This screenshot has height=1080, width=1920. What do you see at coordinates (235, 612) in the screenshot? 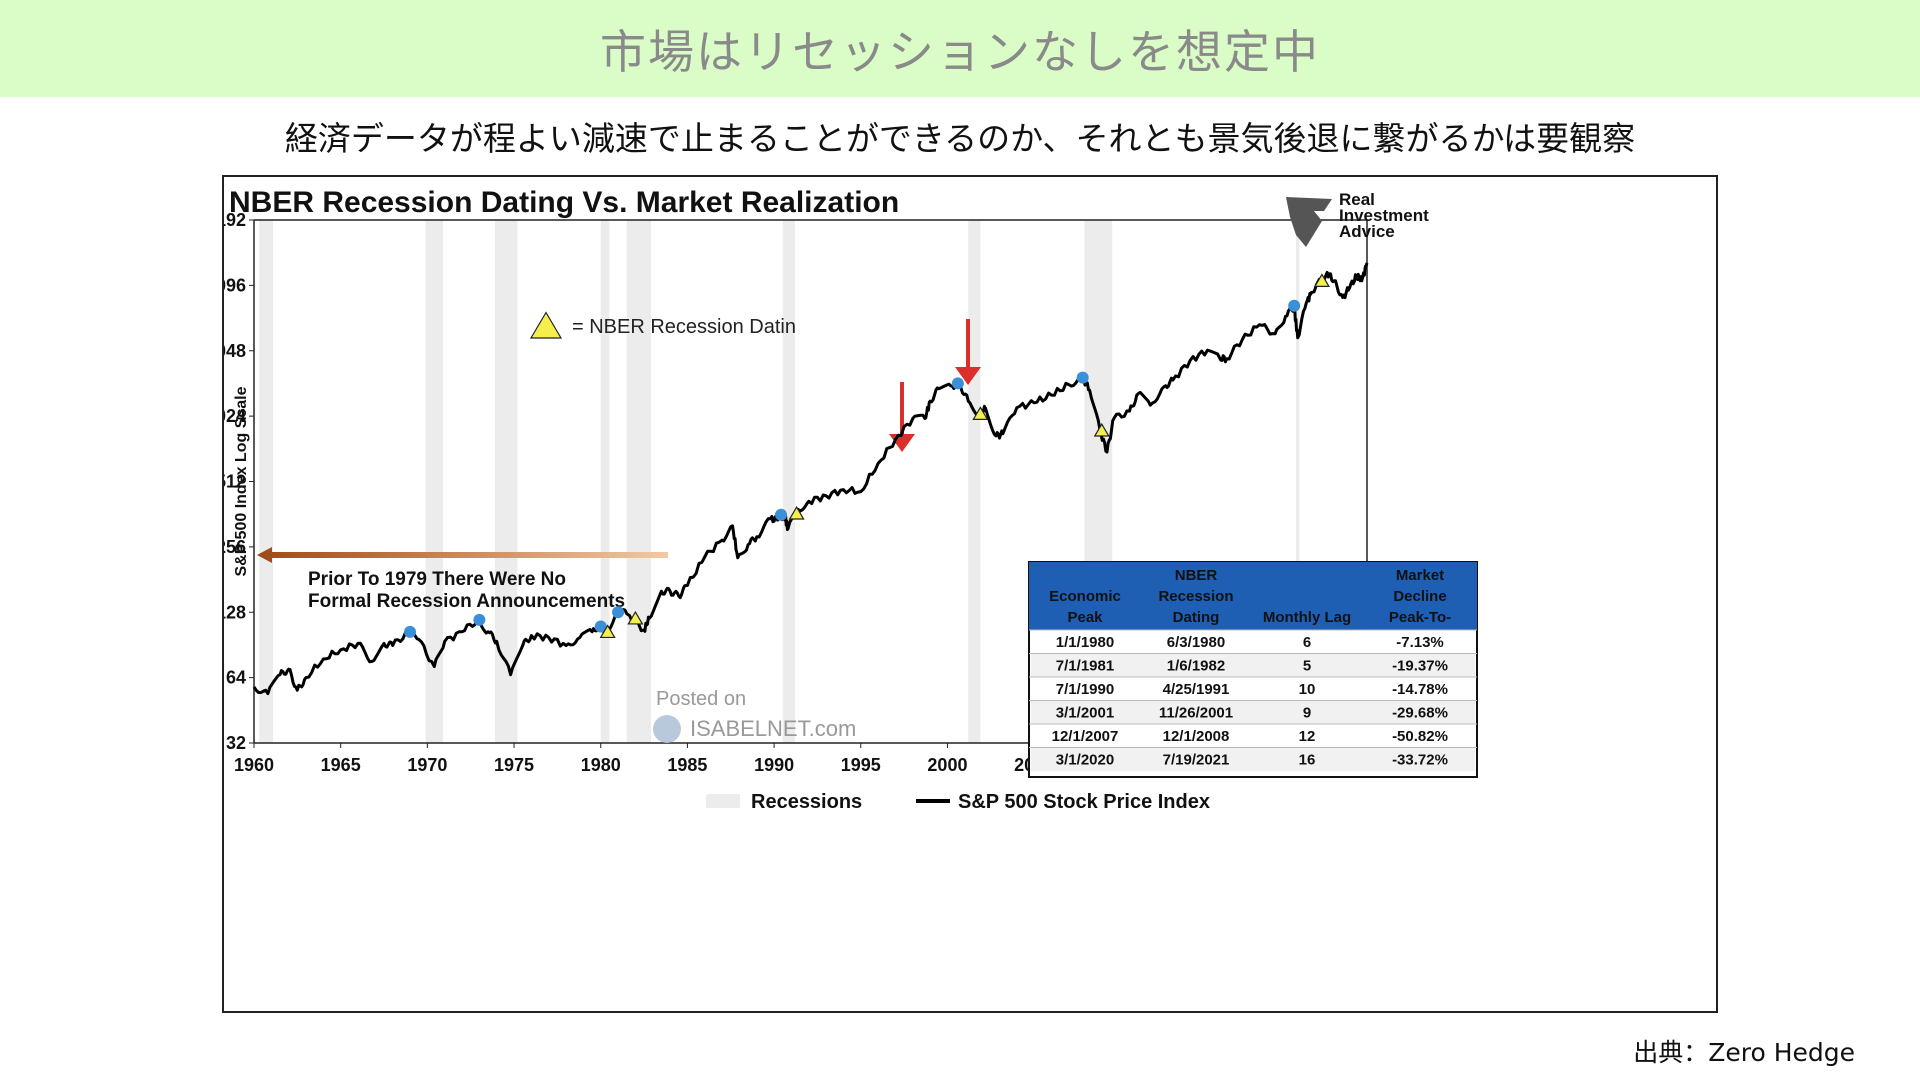
I see `y-tick-128: 128` at bounding box center [235, 612].